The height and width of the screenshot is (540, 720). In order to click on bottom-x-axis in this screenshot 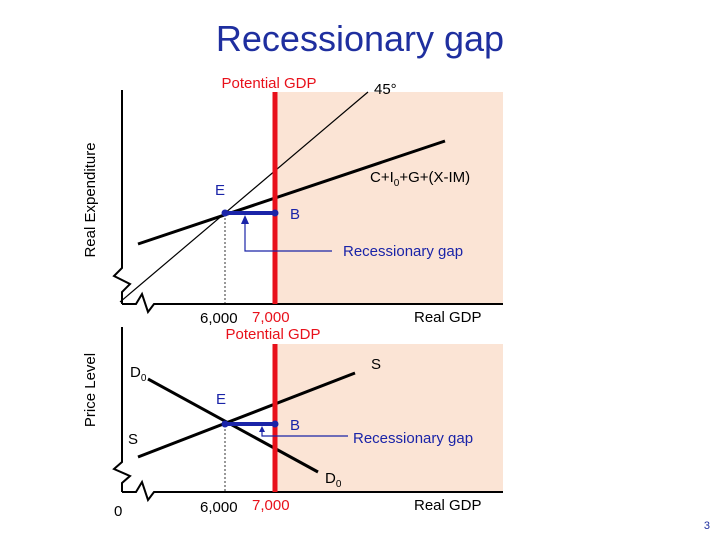, I will do `click(312, 491)`.